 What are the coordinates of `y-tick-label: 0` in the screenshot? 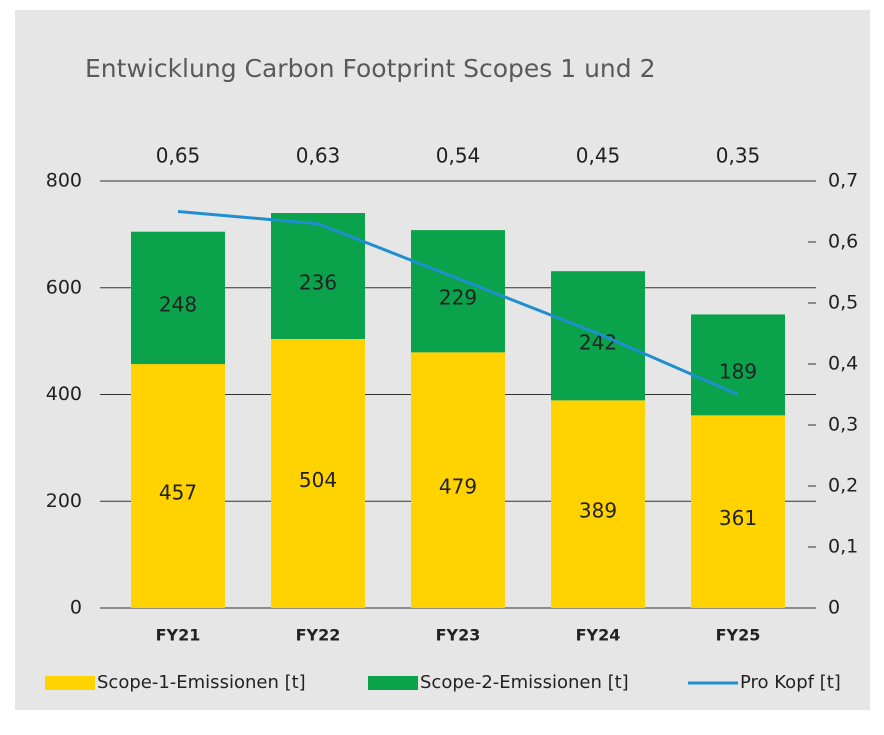 It's located at (76, 608).